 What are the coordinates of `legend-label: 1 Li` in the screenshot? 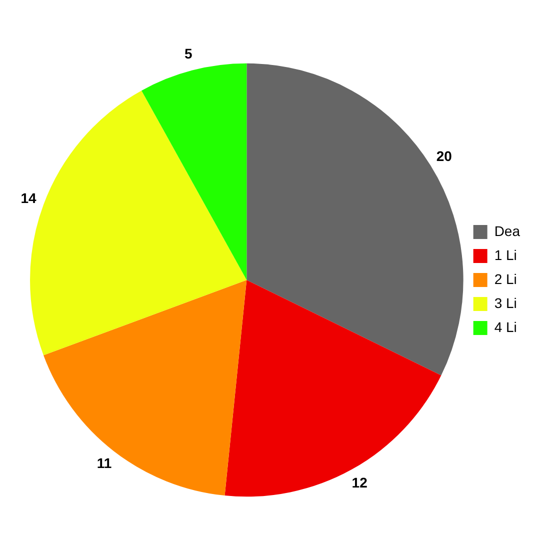 It's located at (505, 254).